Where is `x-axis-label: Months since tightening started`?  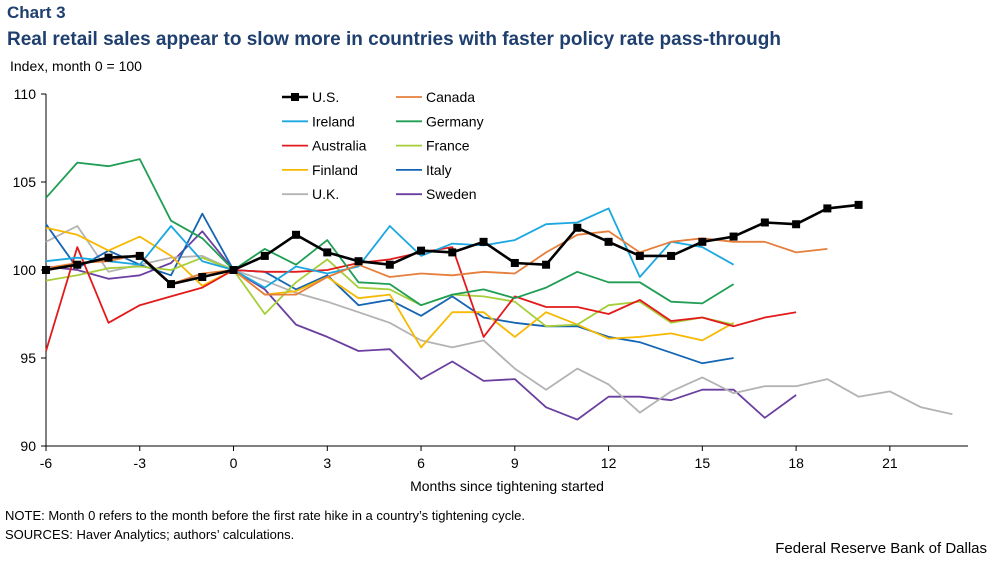 x-axis-label: Months since tightening started is located at coordinates (507, 486).